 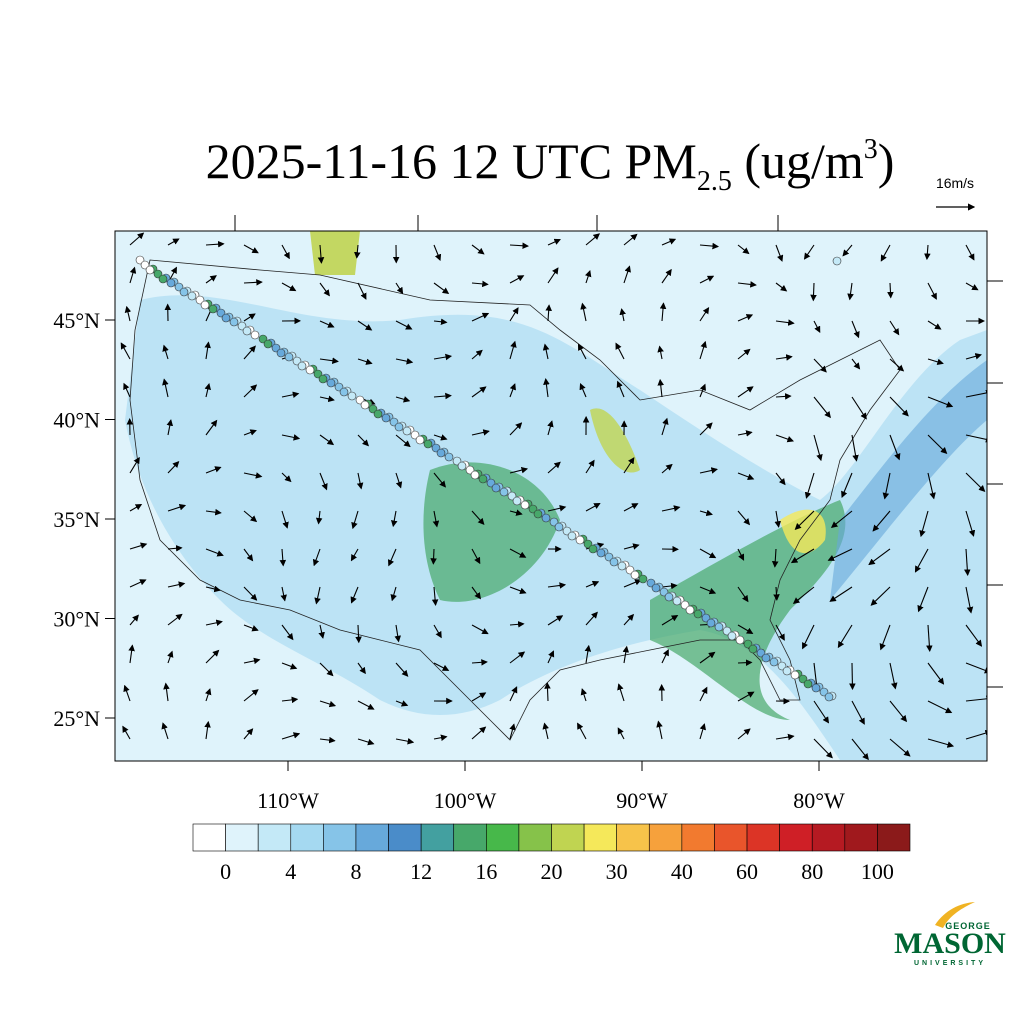 I want to click on title: 2025-11-16 12 UTC PM2.5 (ug/m3), so click(x=550, y=165).